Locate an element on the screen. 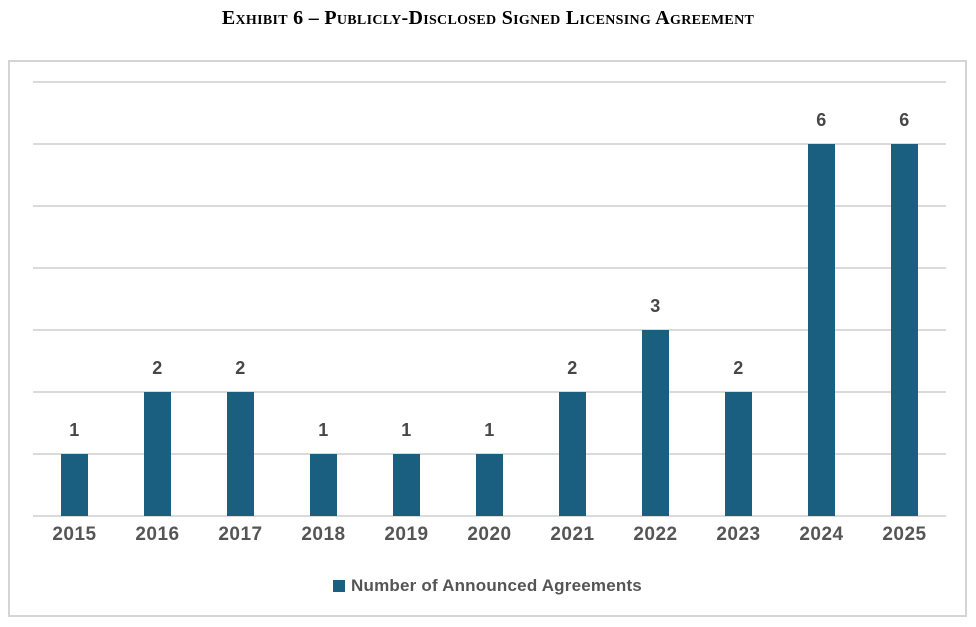  x-axis-label: 2018 is located at coordinates (323, 534).